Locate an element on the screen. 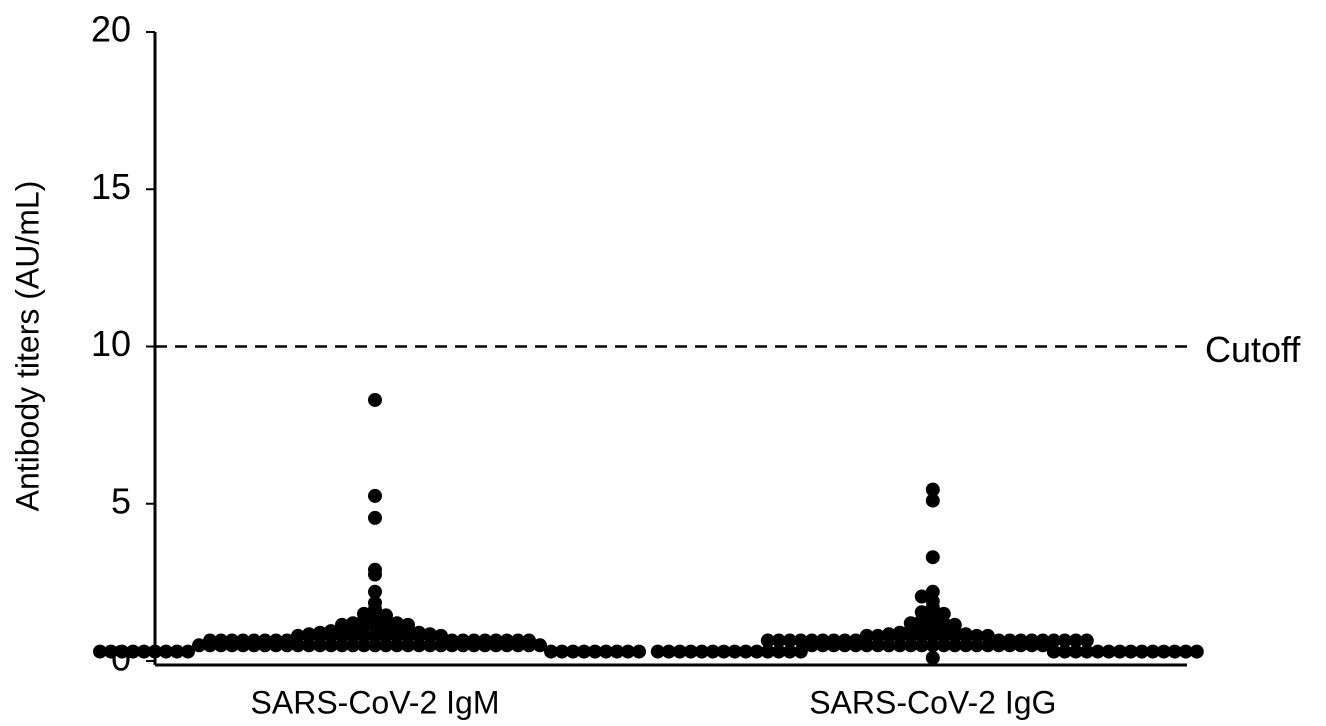 This screenshot has width=1326, height=726. cutoff-label: Cutoff is located at coordinates (1253, 349).